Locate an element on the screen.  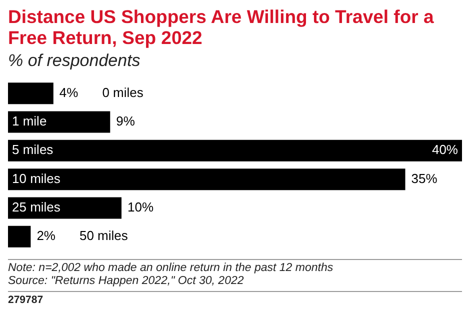
data-label: 35% is located at coordinates (424, 178).